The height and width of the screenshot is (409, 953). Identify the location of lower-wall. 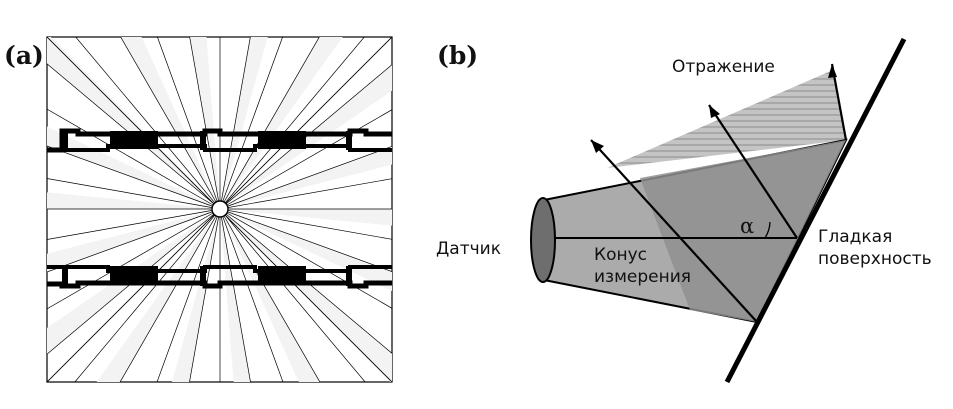
(219, 277).